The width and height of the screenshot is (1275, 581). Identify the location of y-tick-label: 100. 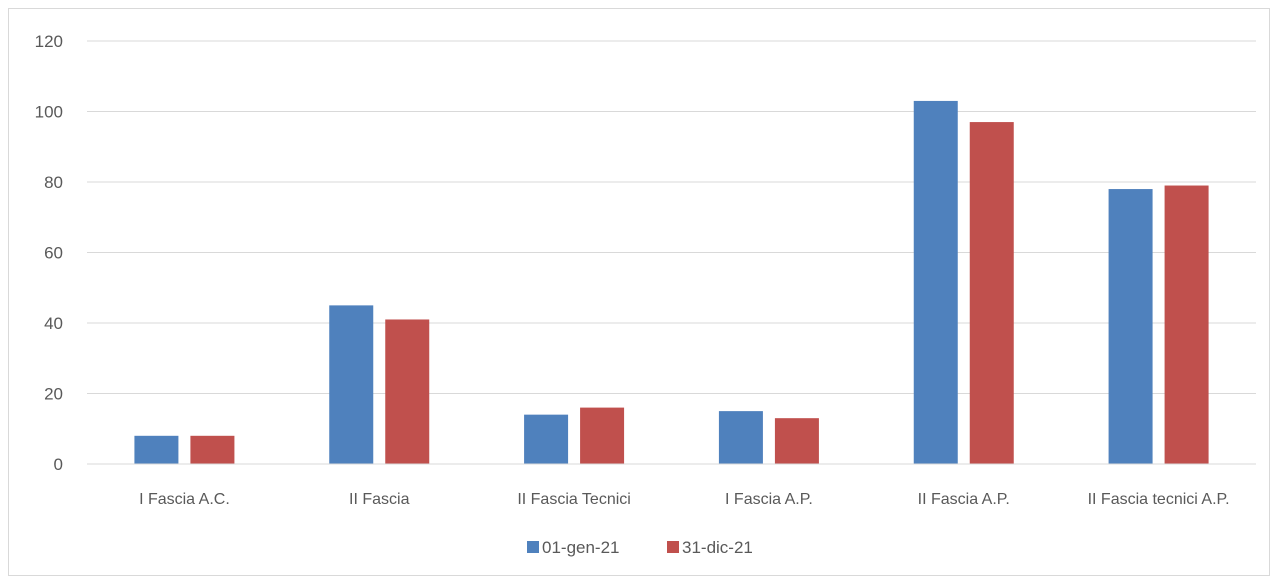
(49, 112).